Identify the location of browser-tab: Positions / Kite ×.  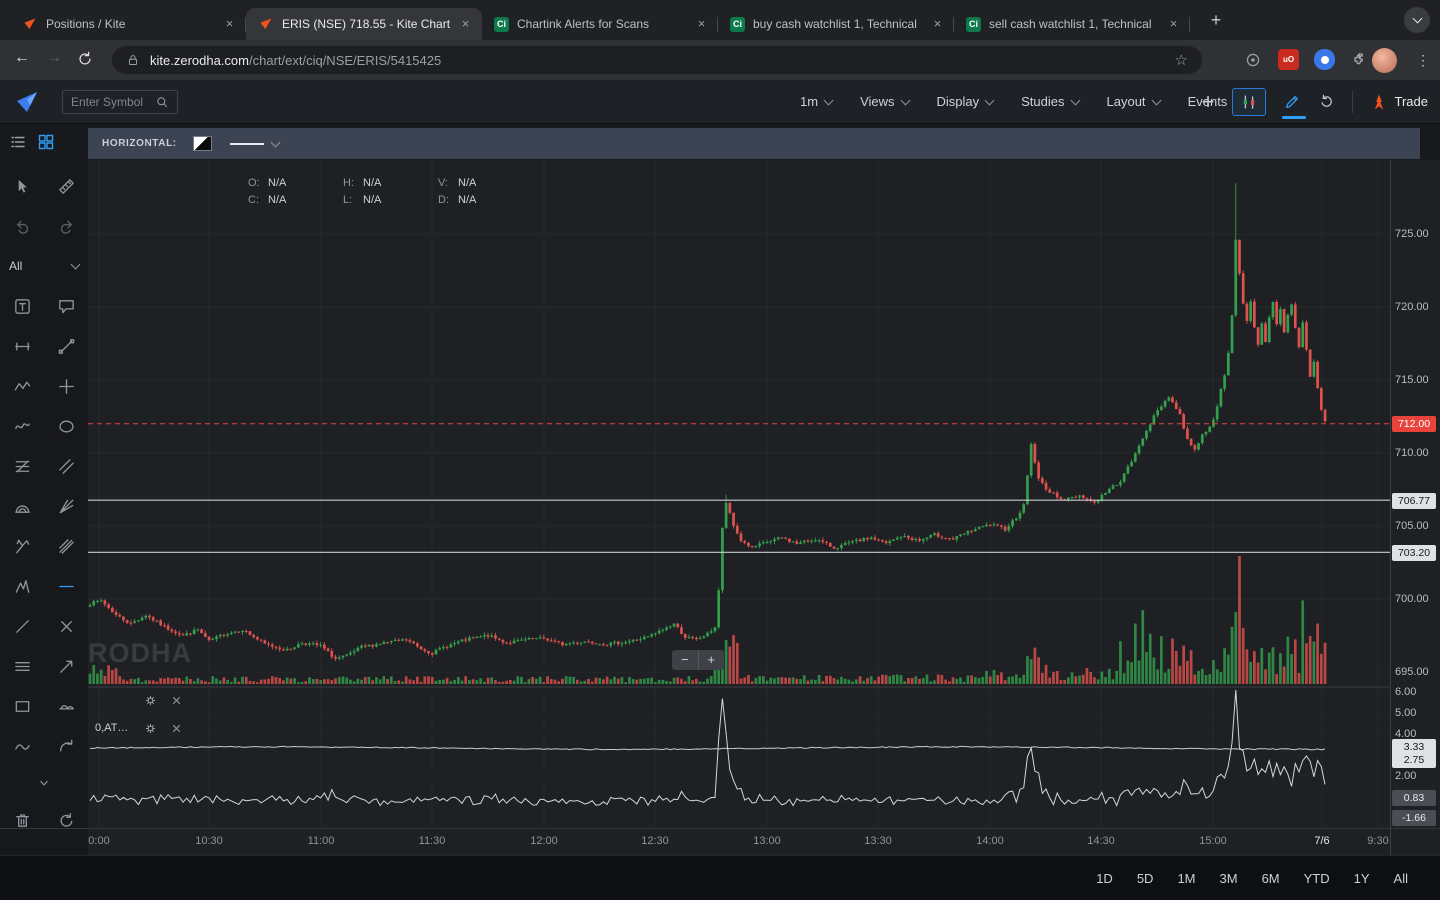
(128, 24).